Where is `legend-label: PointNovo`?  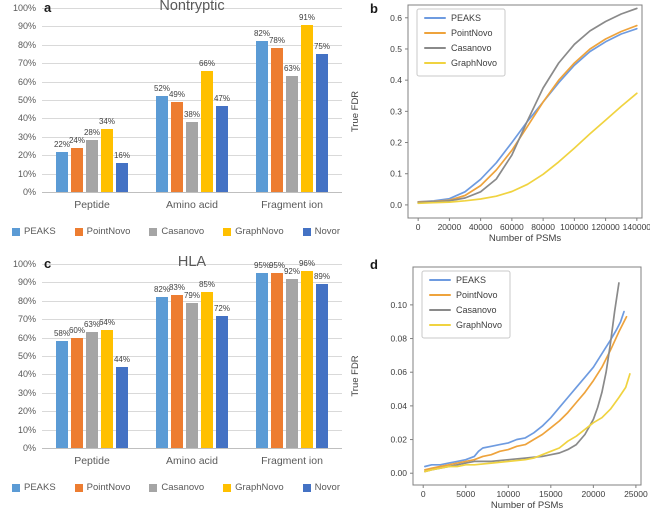
legend-label: PointNovo is located at coordinates (472, 33).